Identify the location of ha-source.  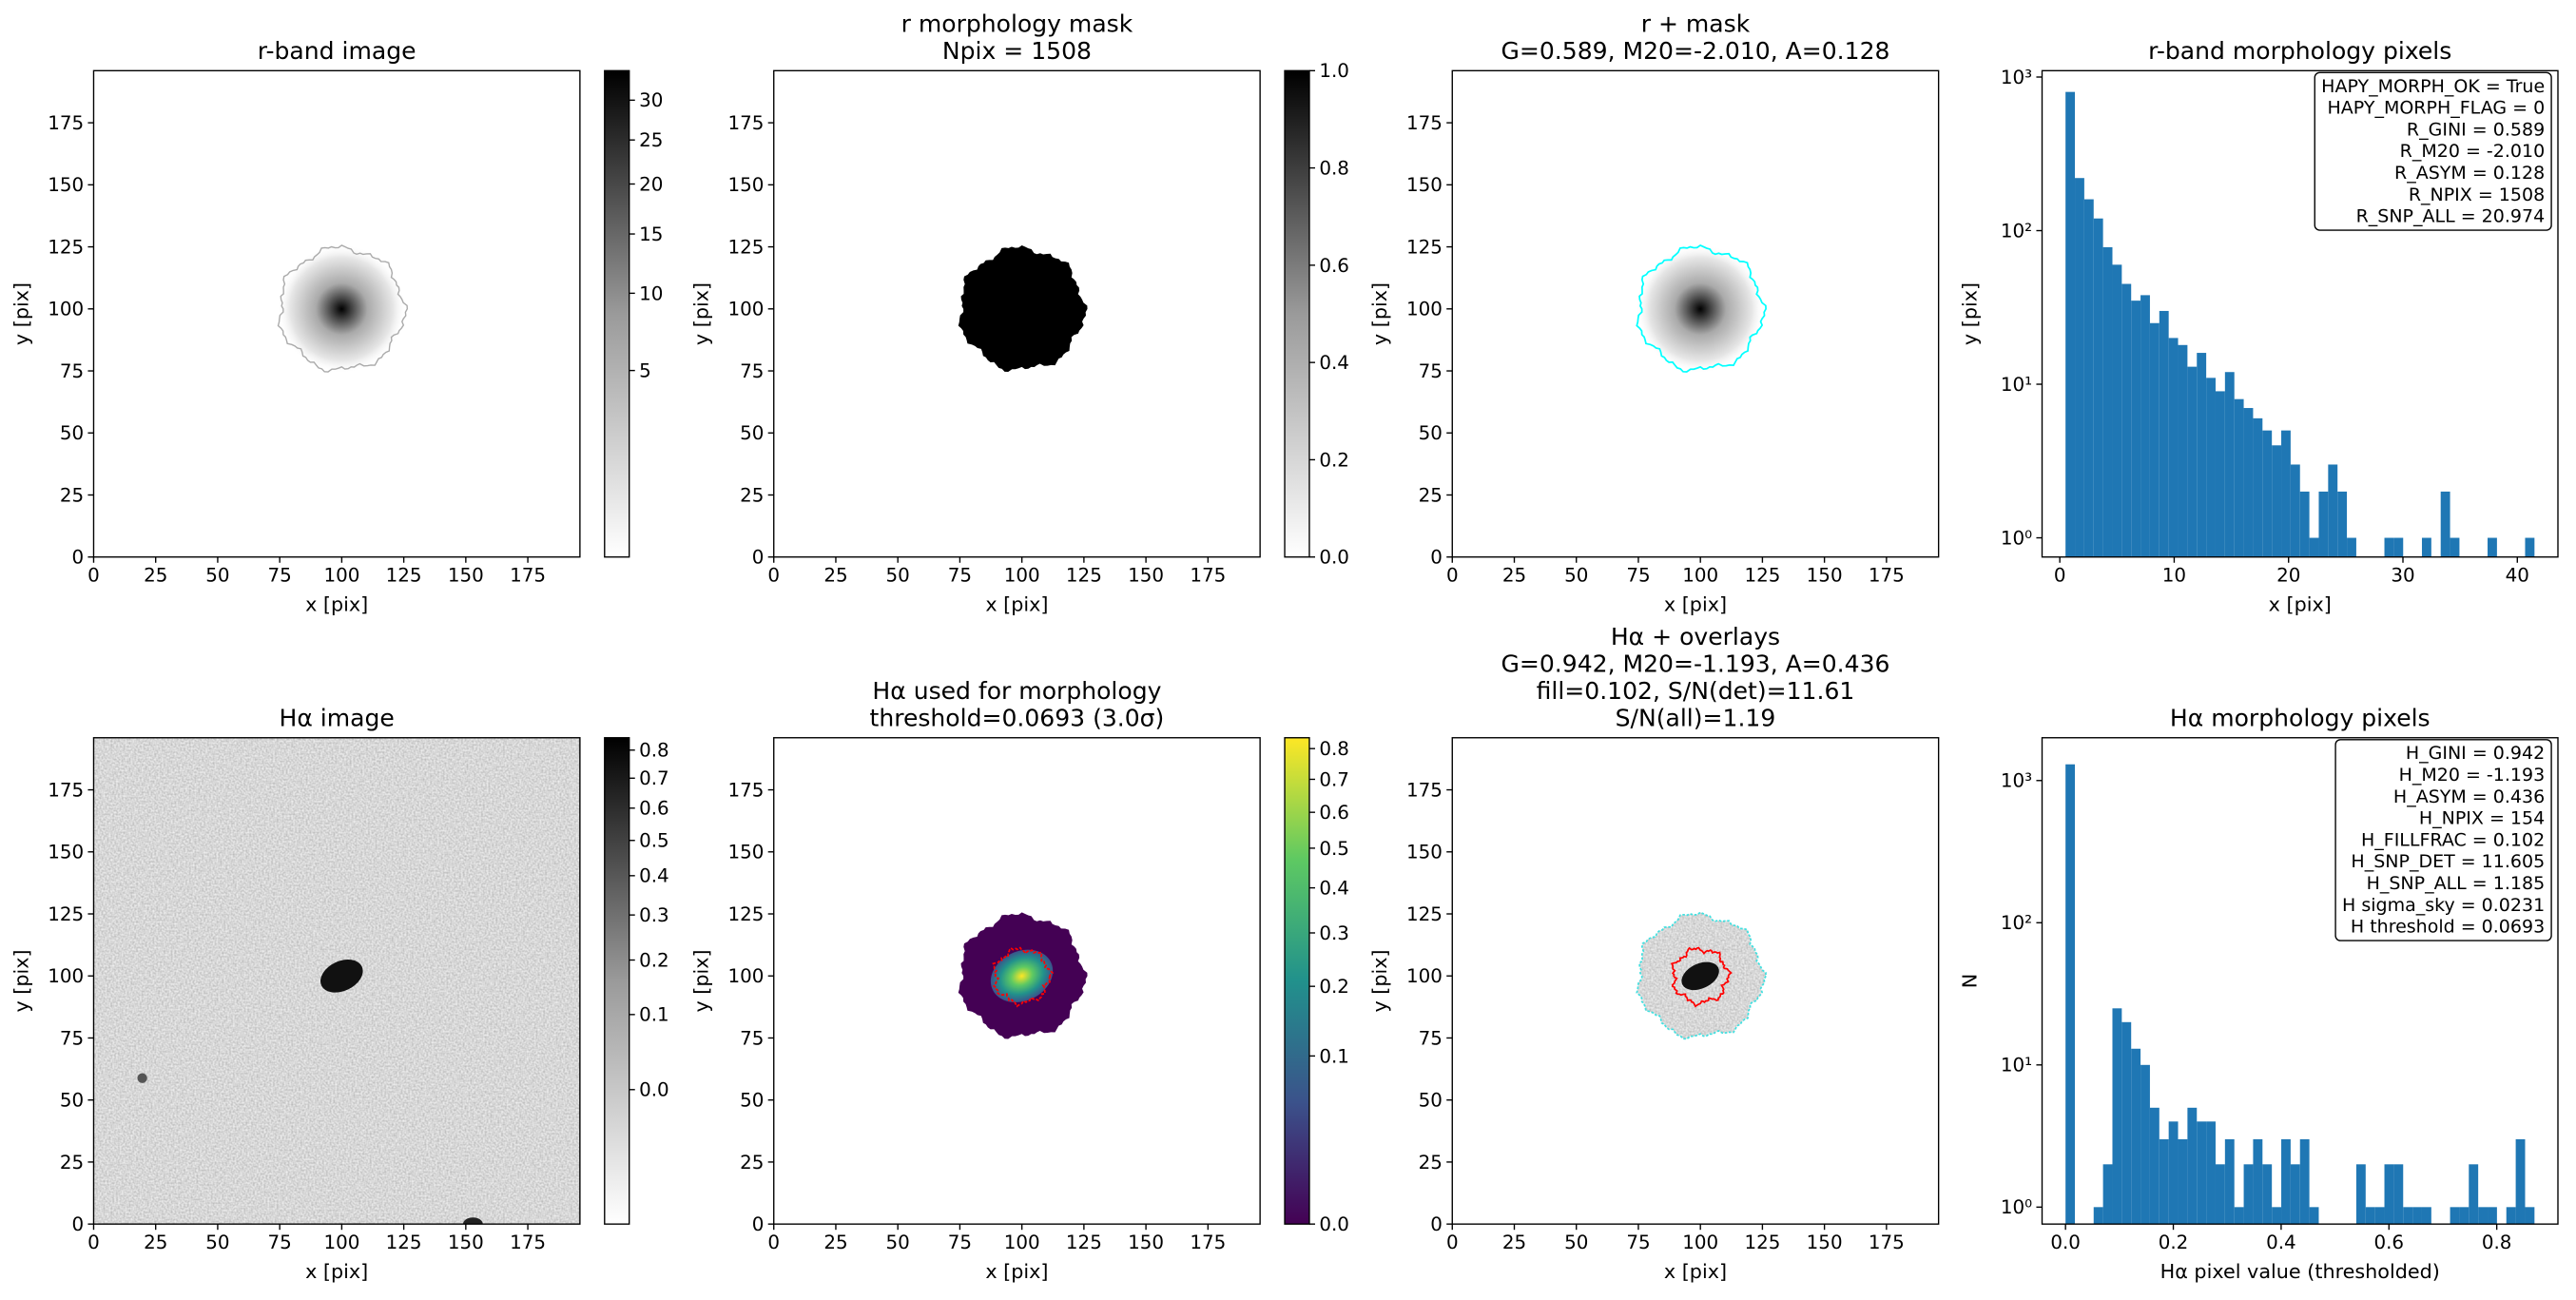
(1700, 976).